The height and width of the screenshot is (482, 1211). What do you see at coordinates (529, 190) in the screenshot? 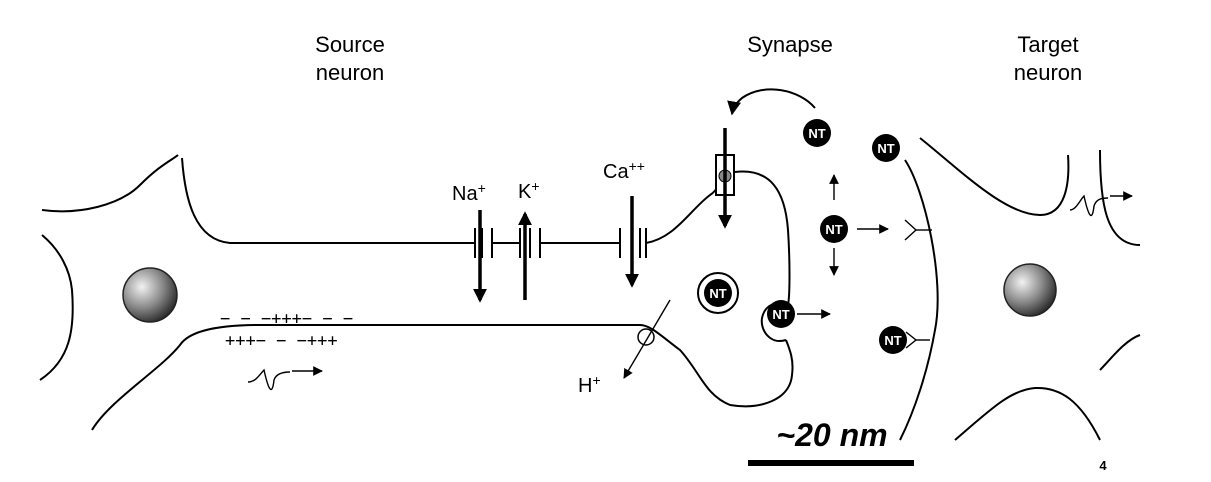
I see `k-ion-label: K+` at bounding box center [529, 190].